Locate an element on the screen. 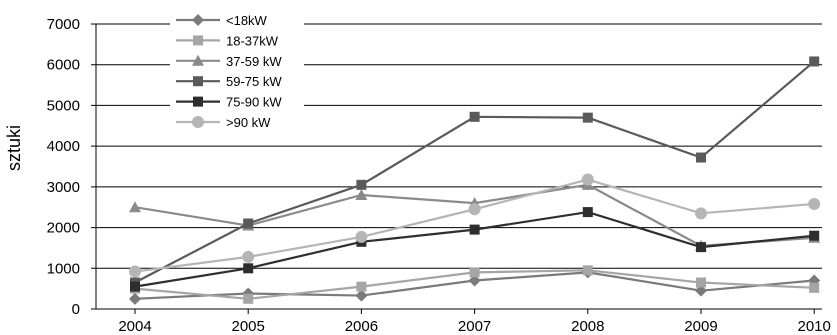 The height and width of the screenshot is (335, 837). x-tick-label: 2006 is located at coordinates (361, 326).